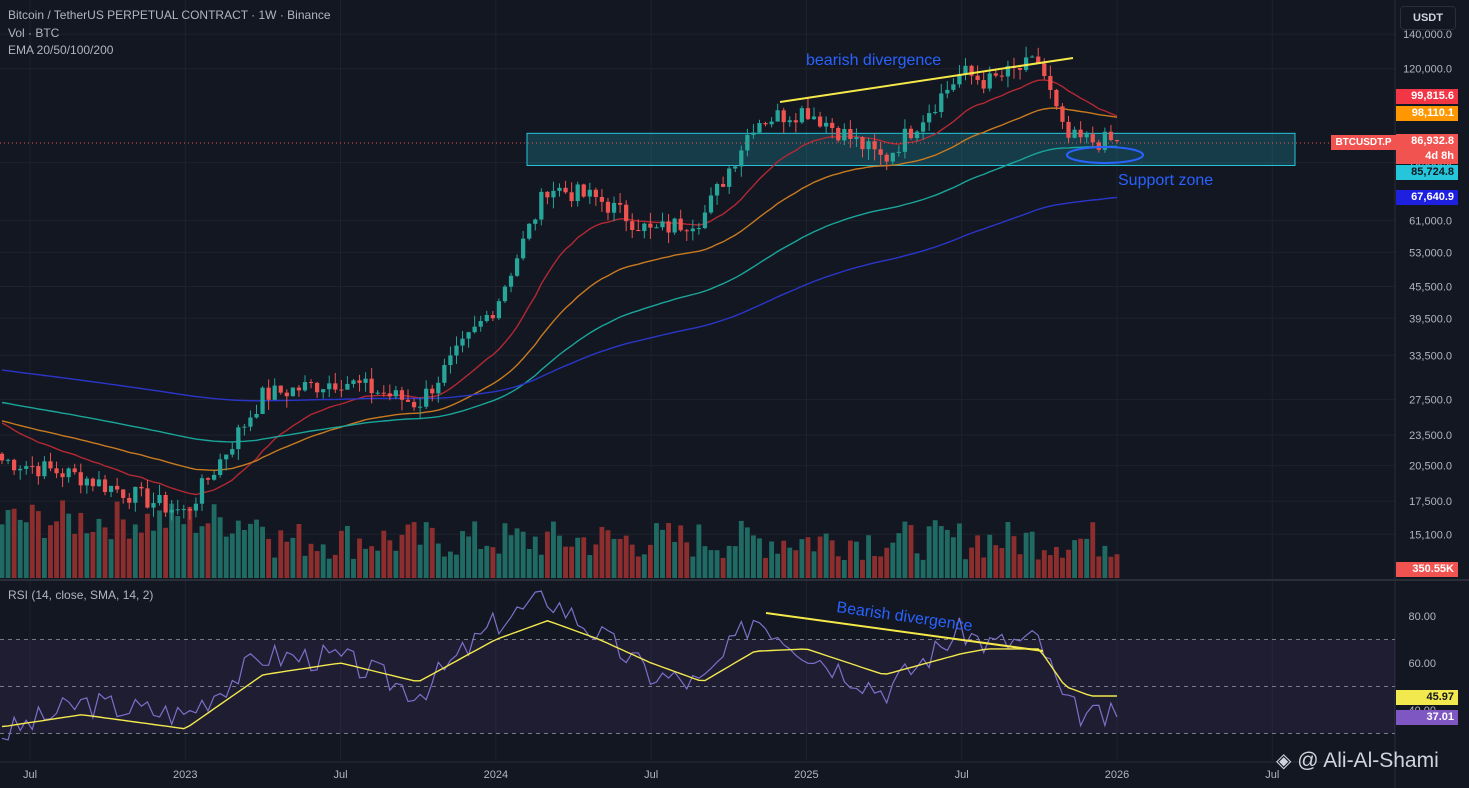  Describe the element at coordinates (1284, 761) in the screenshot. I see `logo-icon: ◈` at that location.